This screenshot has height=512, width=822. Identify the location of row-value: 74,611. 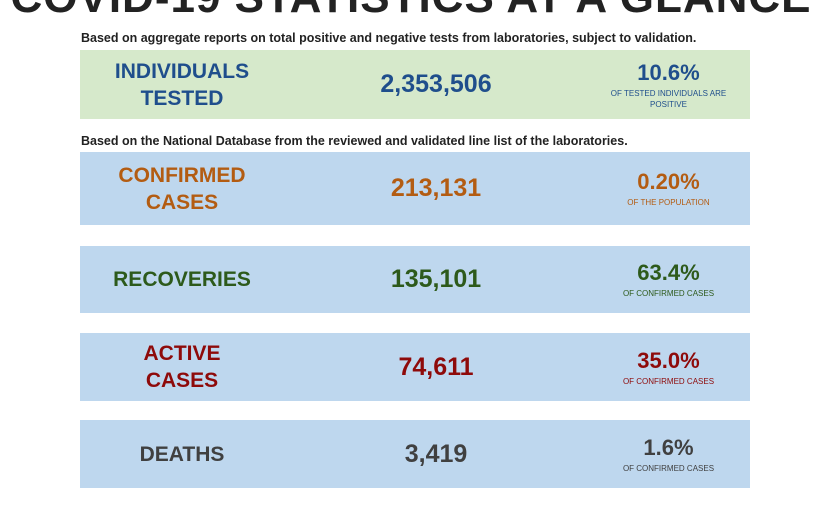
(436, 366).